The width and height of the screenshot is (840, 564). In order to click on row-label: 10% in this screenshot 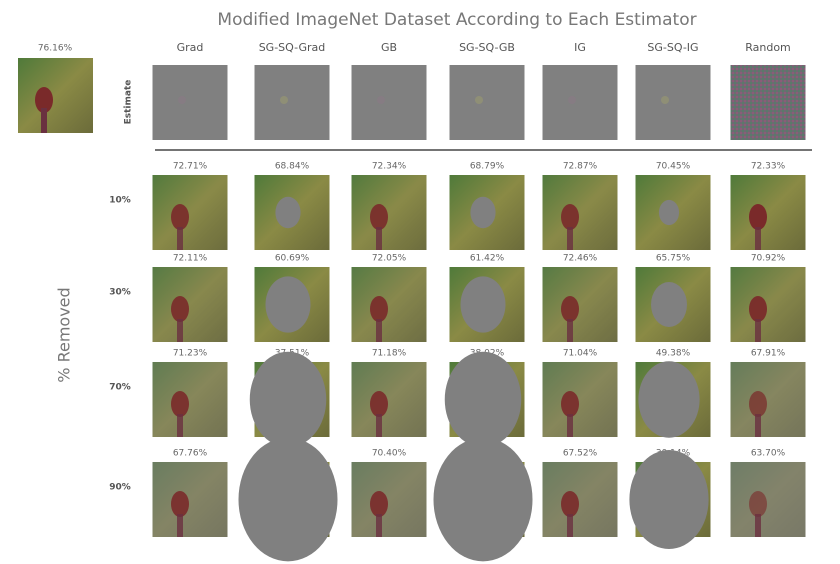, I will do `click(120, 201)`.